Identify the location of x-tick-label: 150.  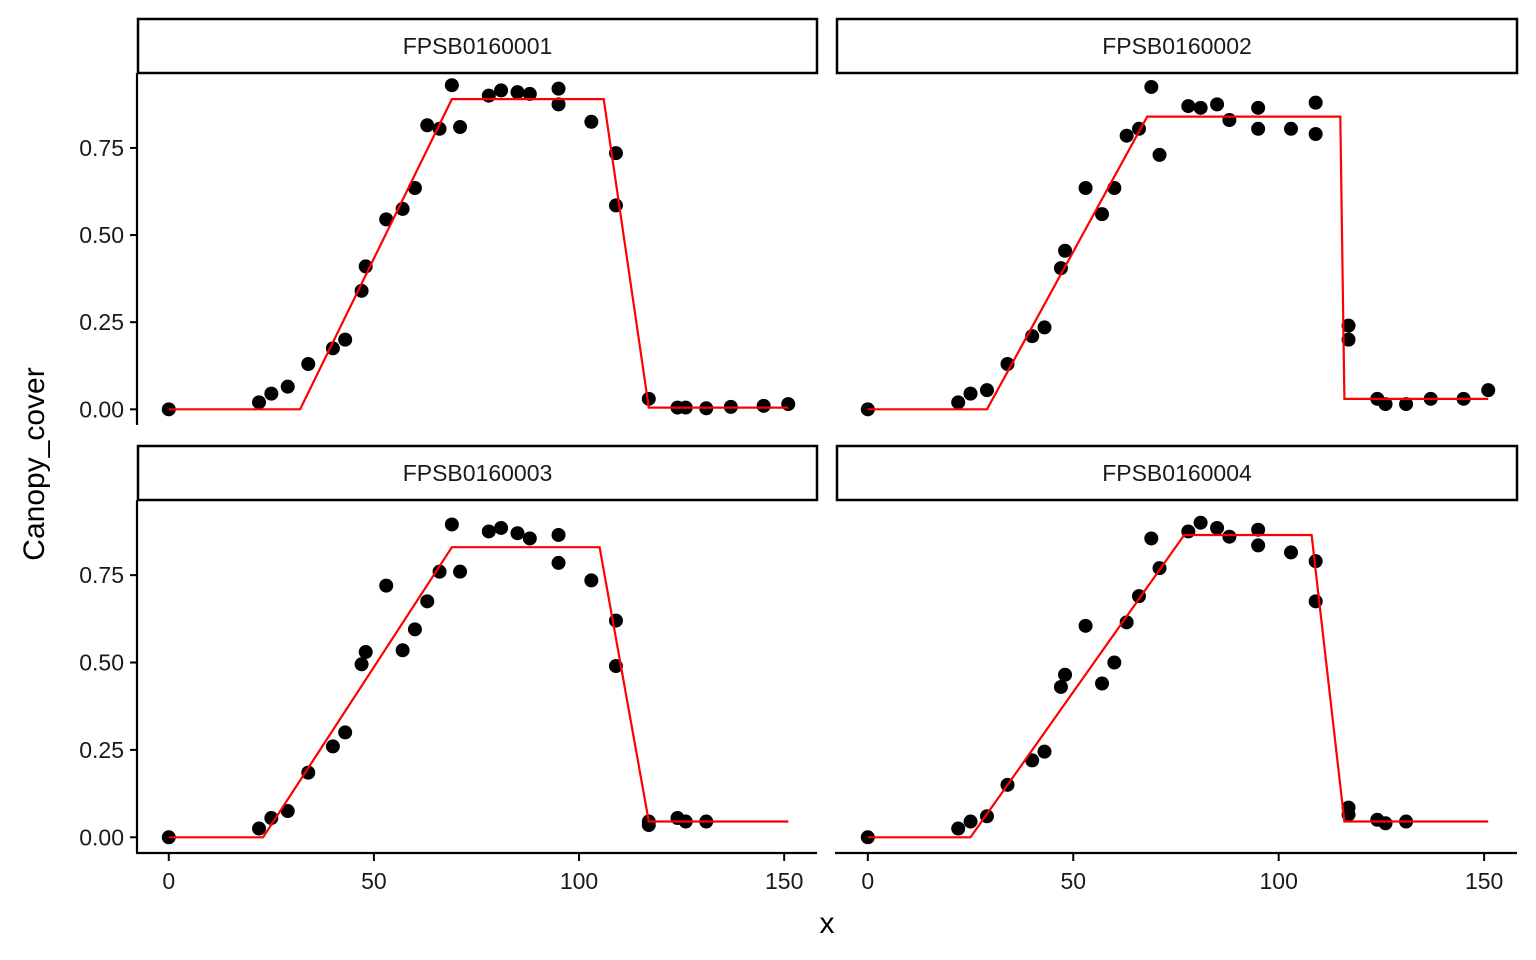
(784, 881).